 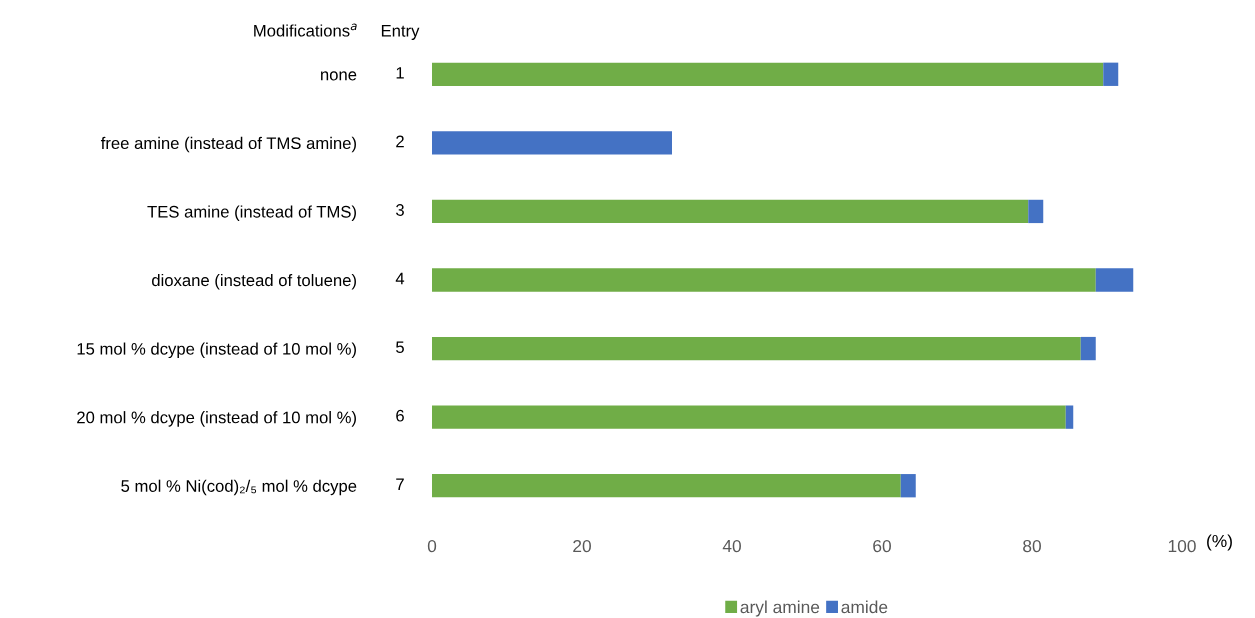 I want to click on x-tick-label: 40, so click(x=731, y=546).